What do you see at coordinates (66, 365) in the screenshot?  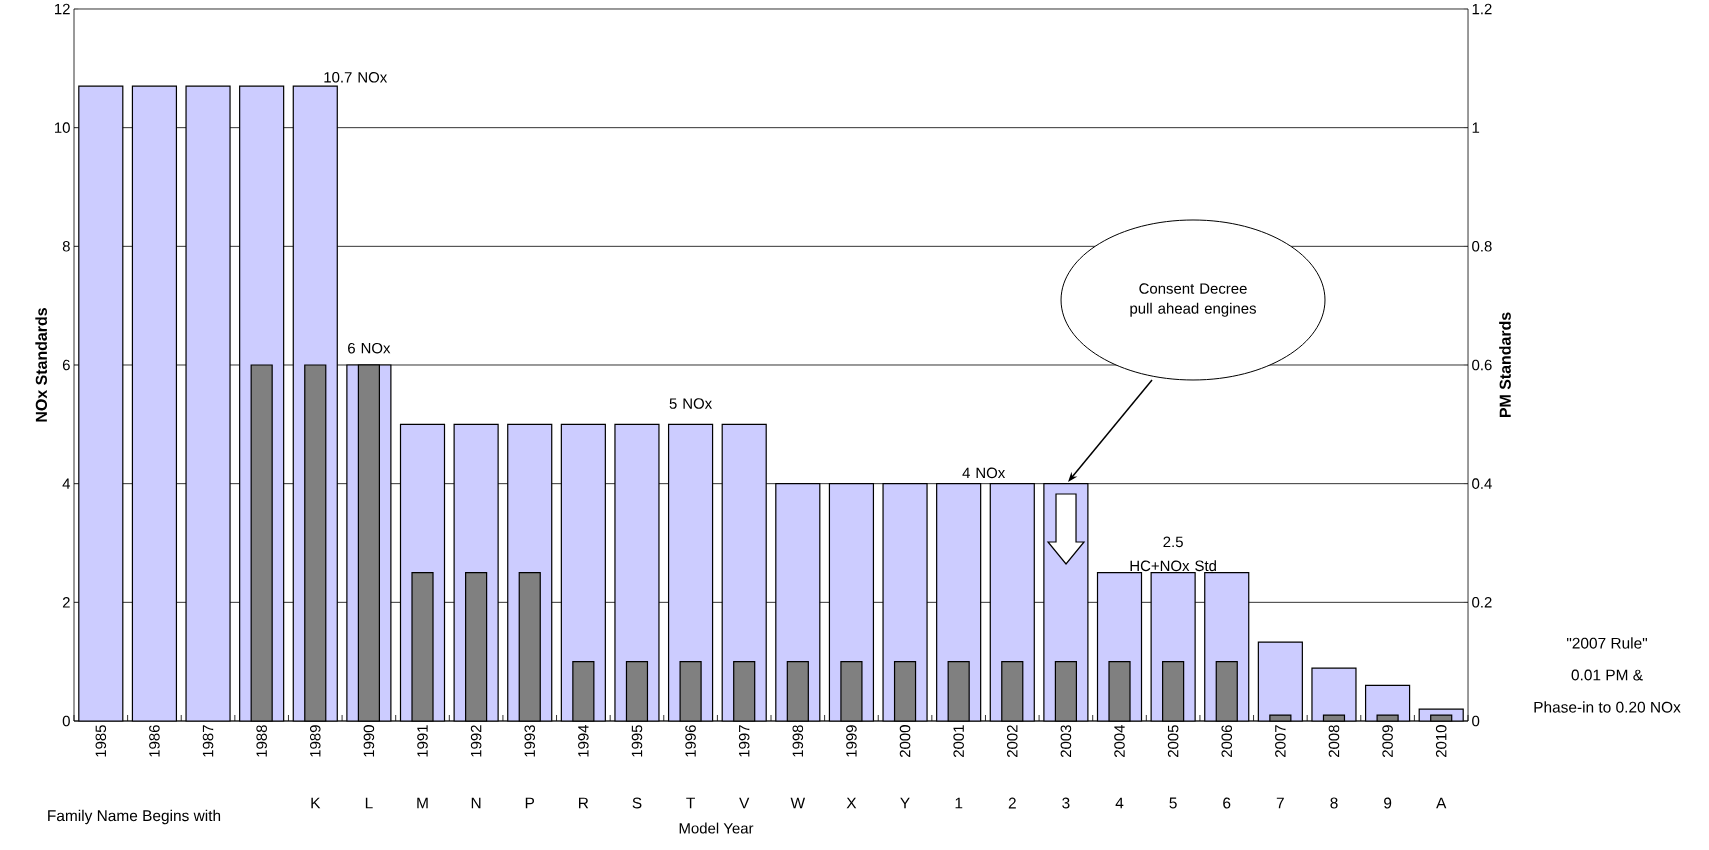 I see `y-tick-label: 6` at bounding box center [66, 365].